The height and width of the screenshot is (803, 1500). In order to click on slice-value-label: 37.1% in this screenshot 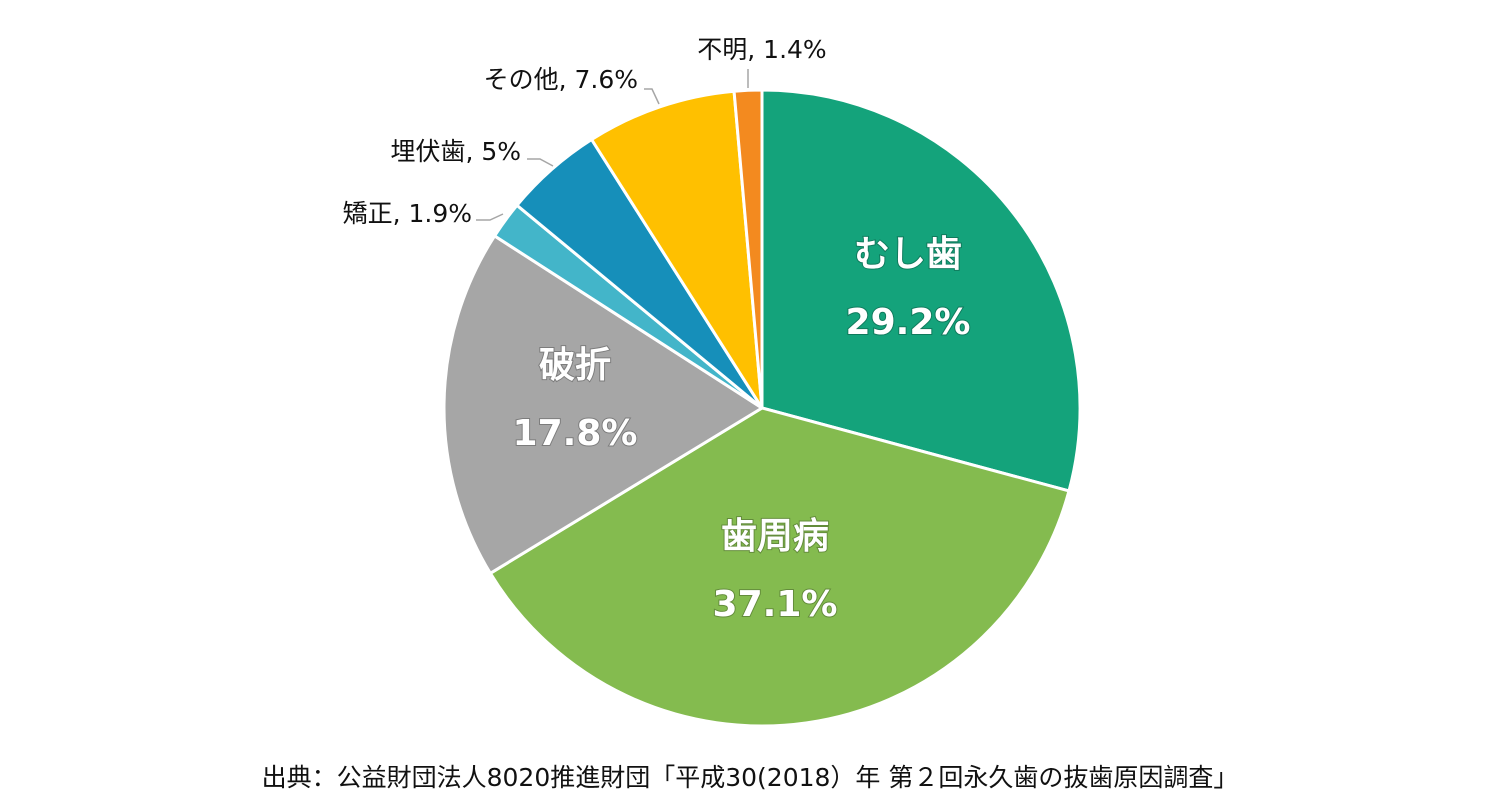, I will do `click(775, 604)`.